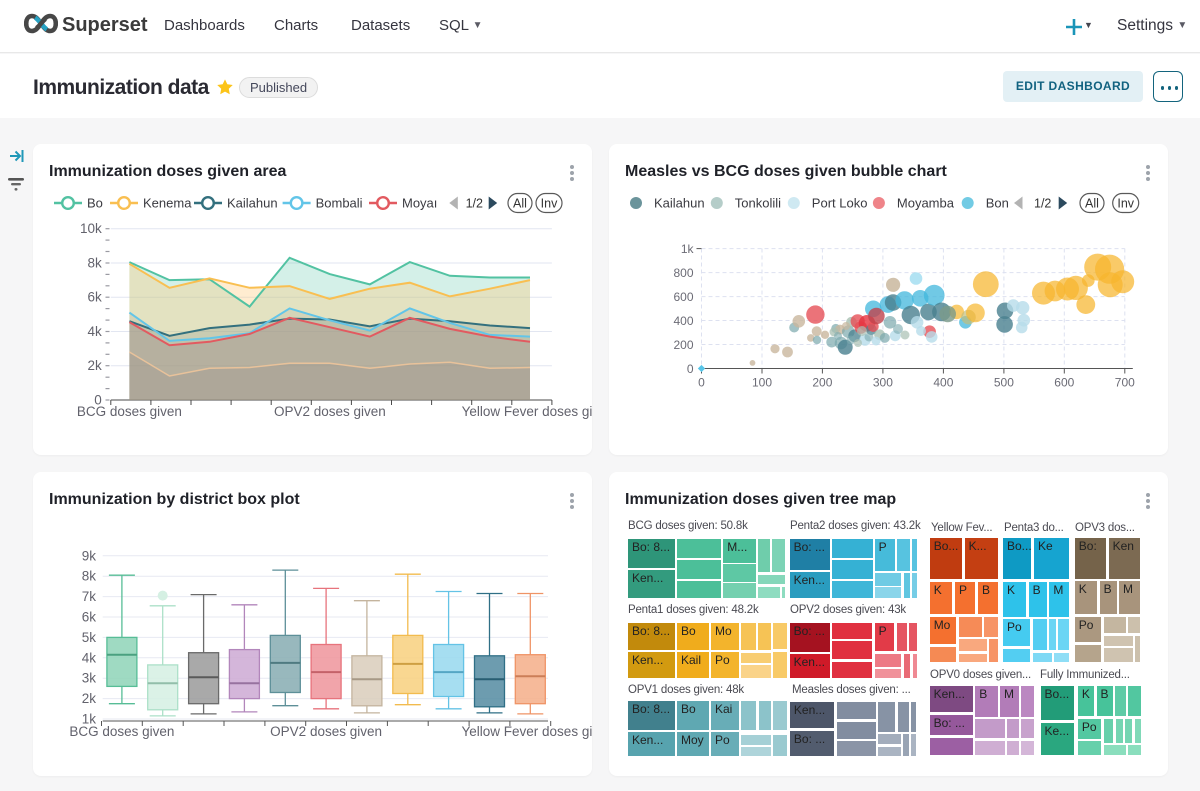  I want to click on svg-text: Bombali, so click(339, 203).